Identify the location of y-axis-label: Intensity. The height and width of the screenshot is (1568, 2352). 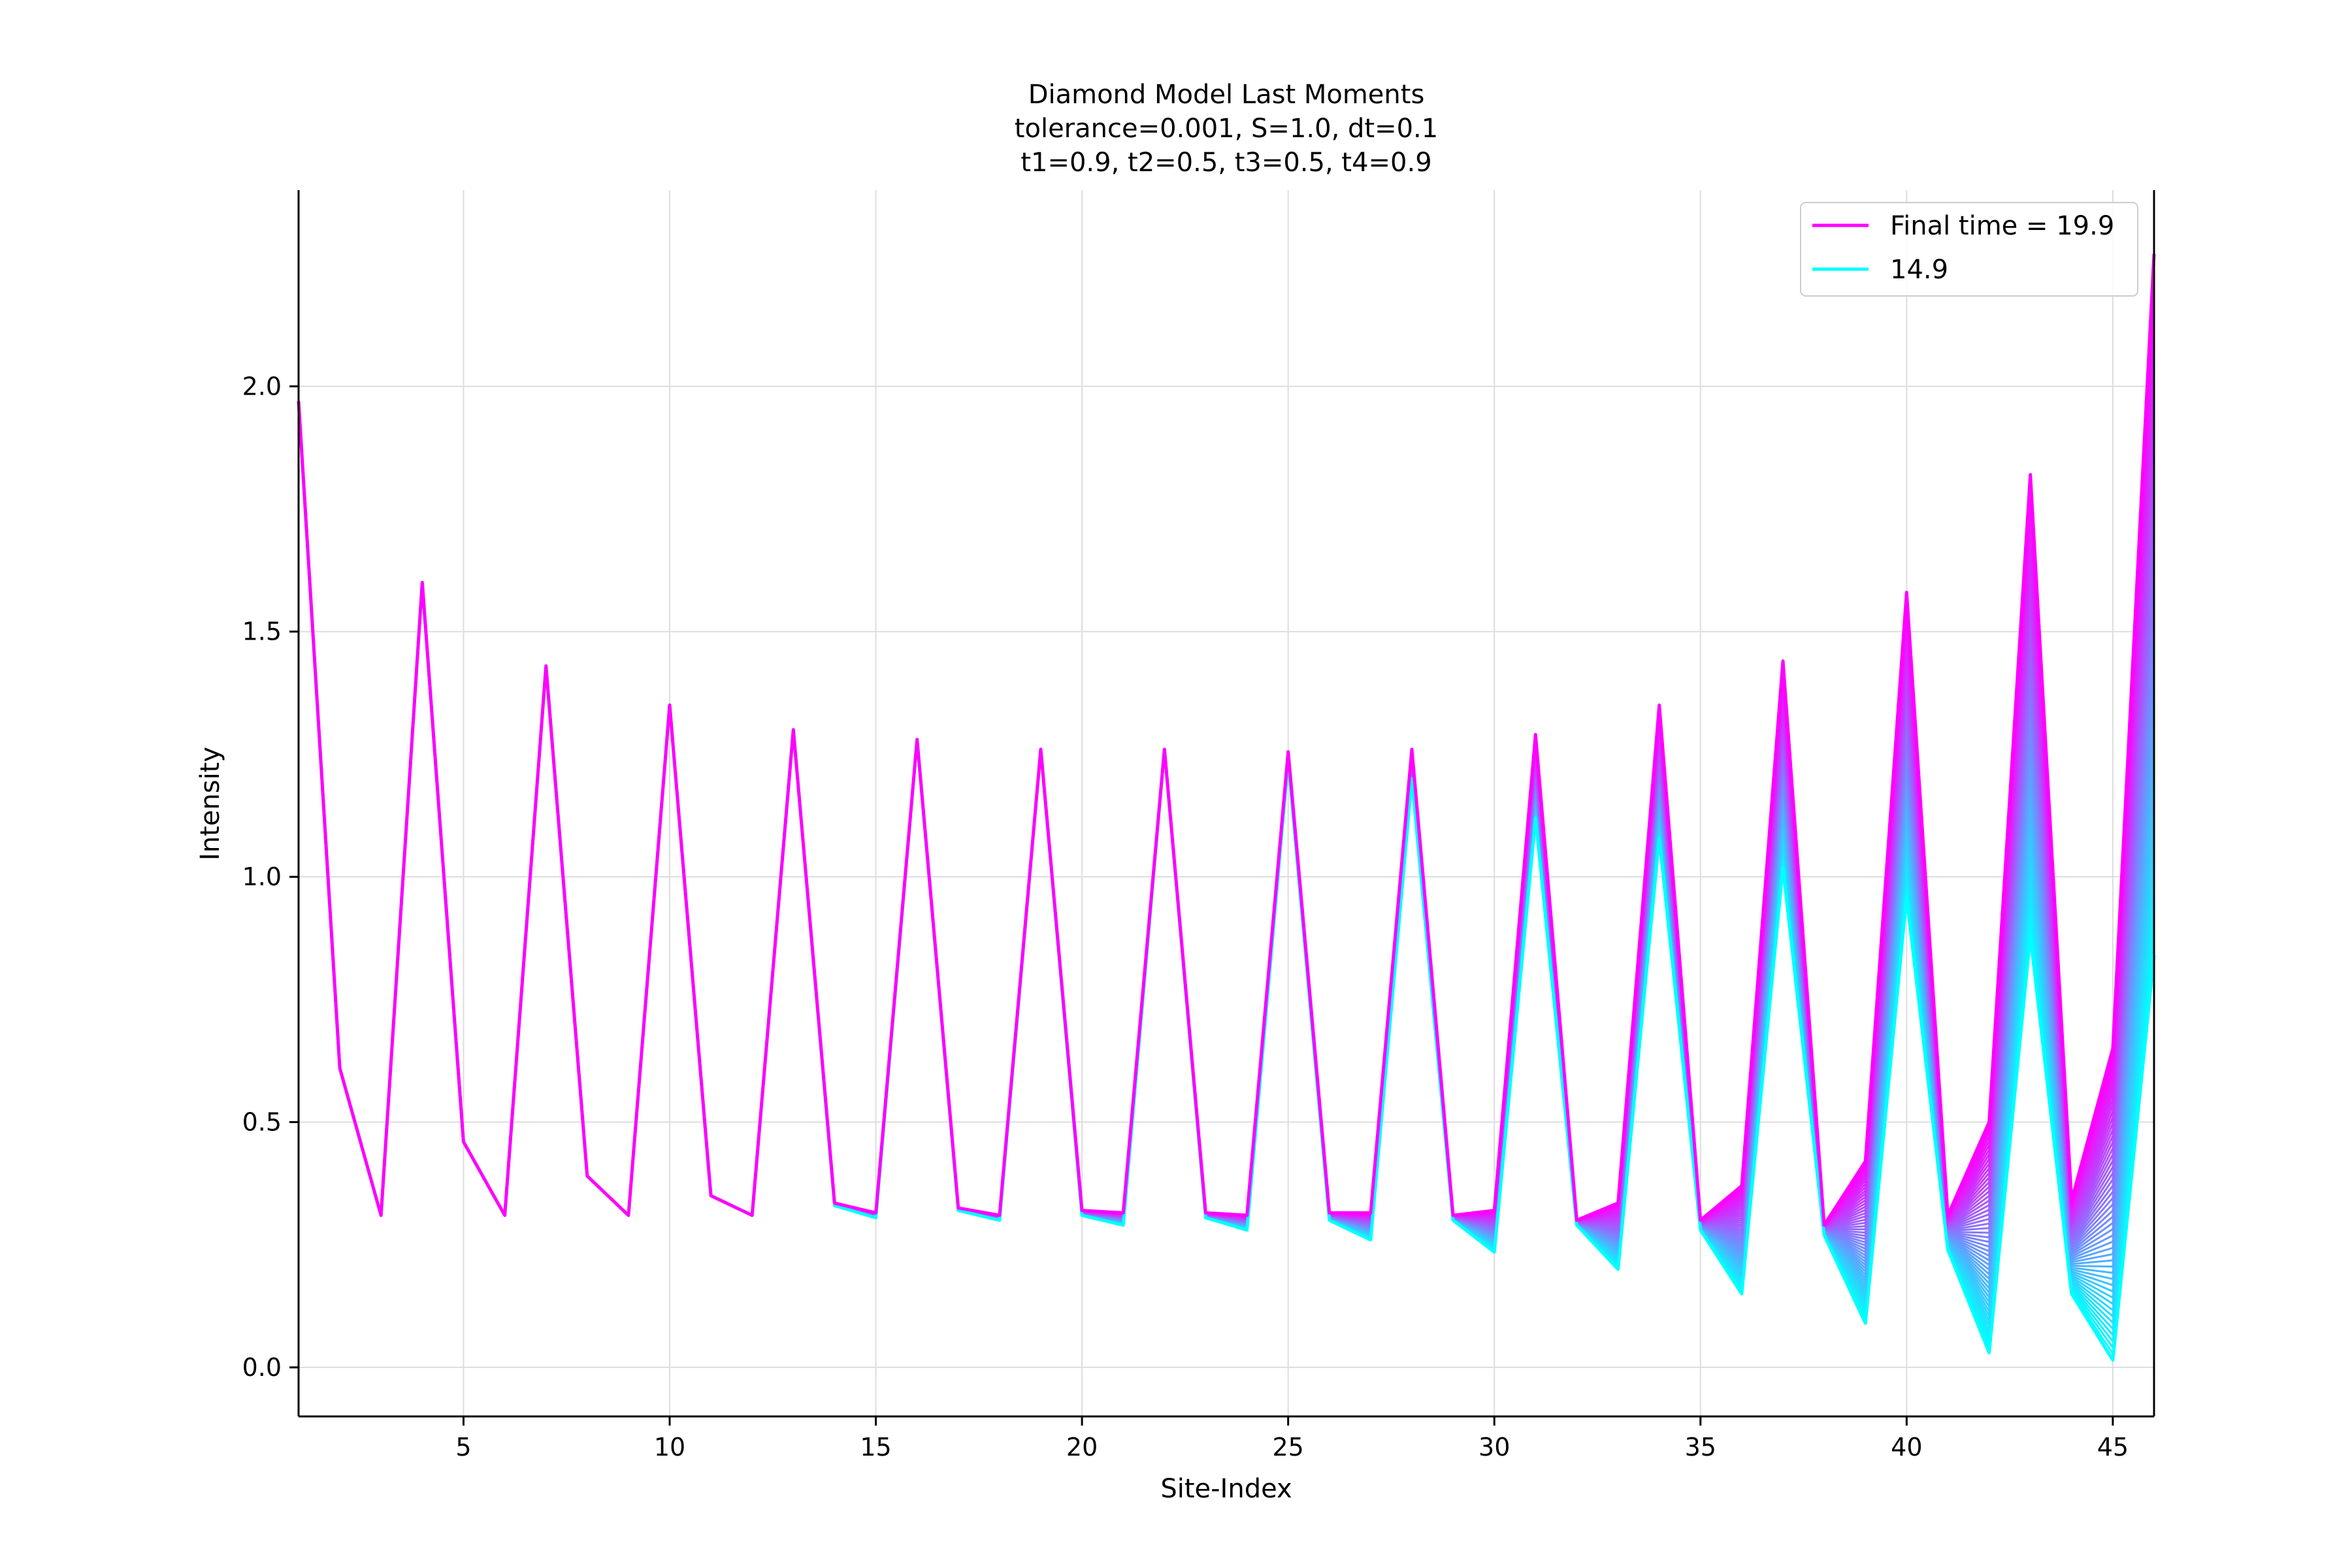
(210, 803).